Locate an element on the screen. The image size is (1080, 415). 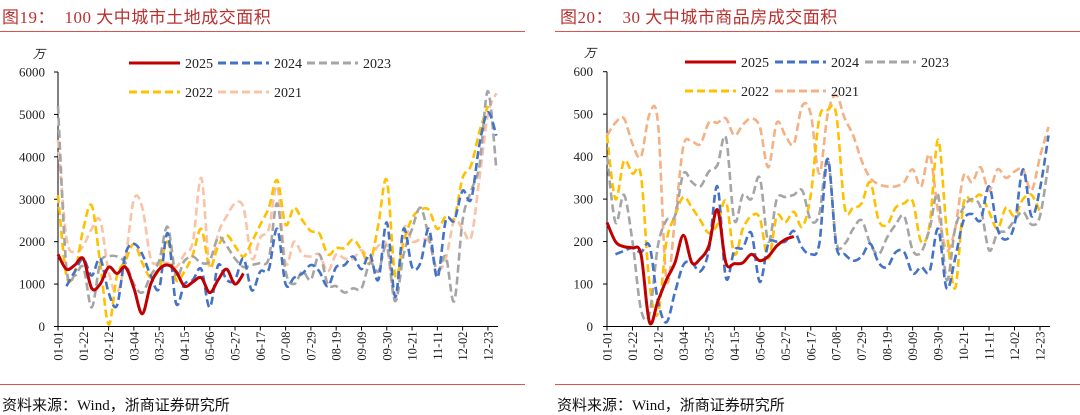
left-source-divider is located at coordinates (262, 384).